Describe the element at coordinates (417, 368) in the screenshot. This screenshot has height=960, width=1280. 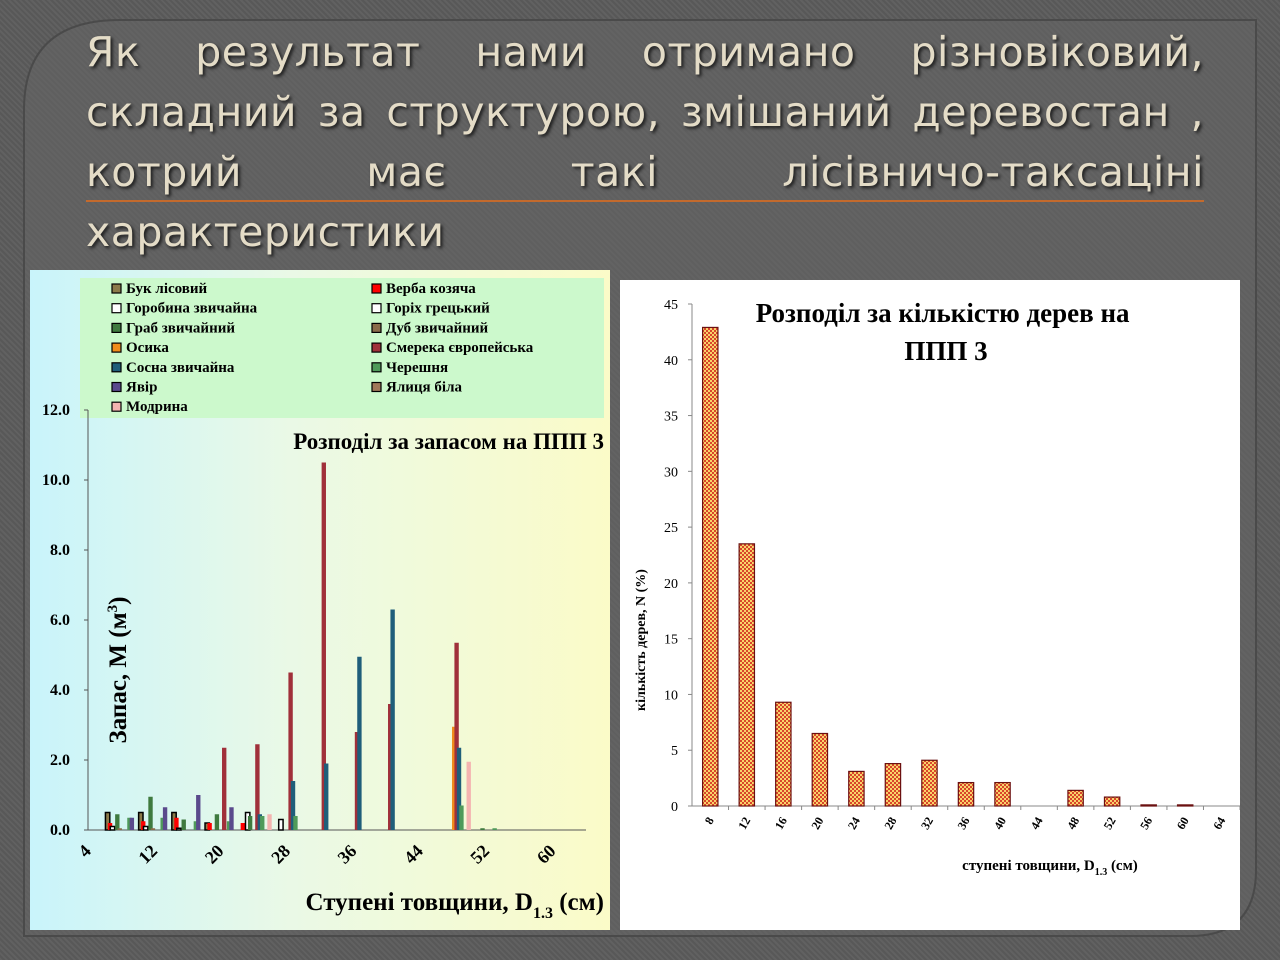
I see `legend-label: Черешня` at that location.